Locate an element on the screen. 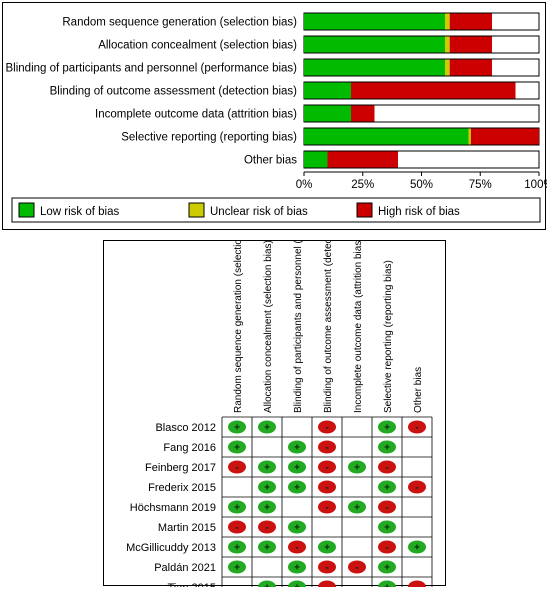 The height and width of the screenshot is (592, 550). legend-box is located at coordinates (276, 210).